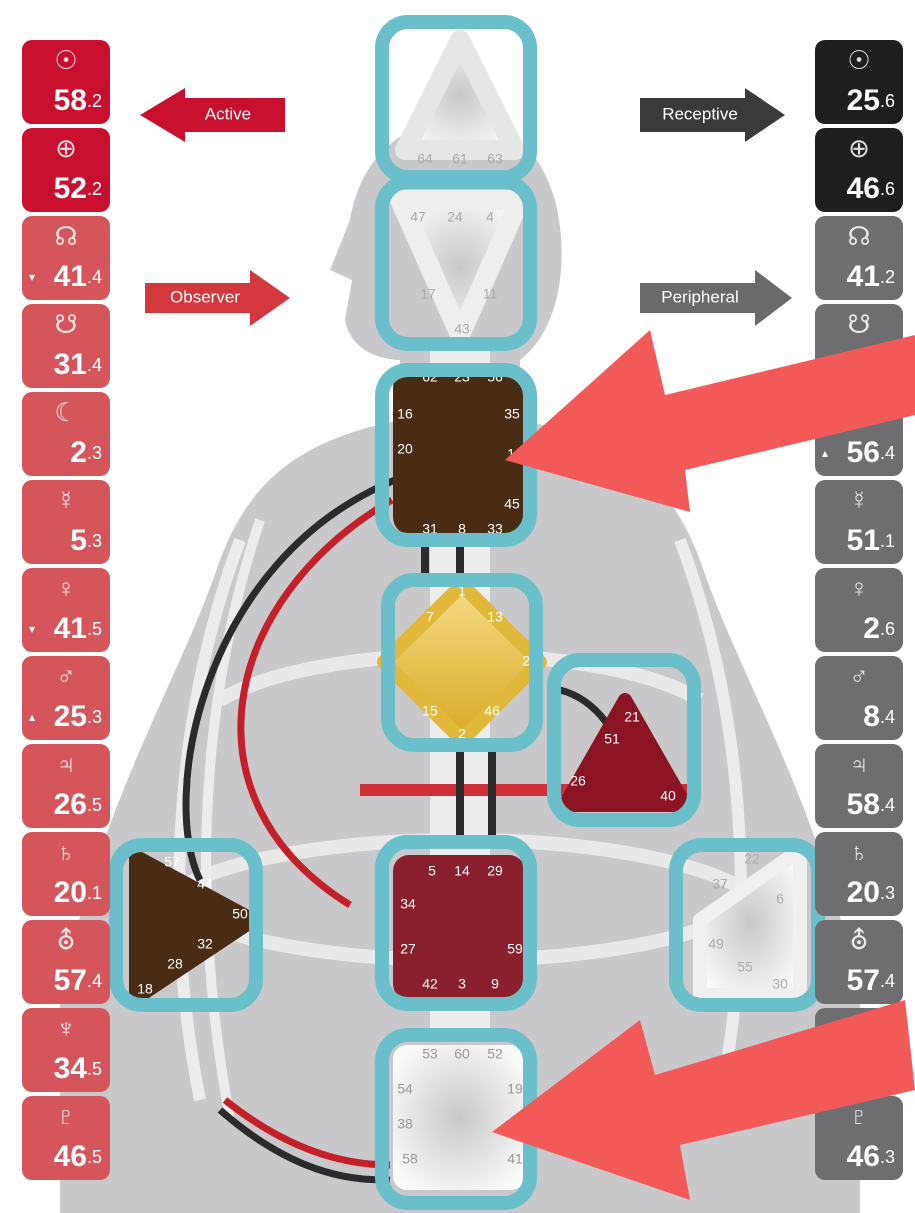 The image size is (915, 1213). Describe the element at coordinates (418, 217) in the screenshot. I see `gate-number: 47` at that location.